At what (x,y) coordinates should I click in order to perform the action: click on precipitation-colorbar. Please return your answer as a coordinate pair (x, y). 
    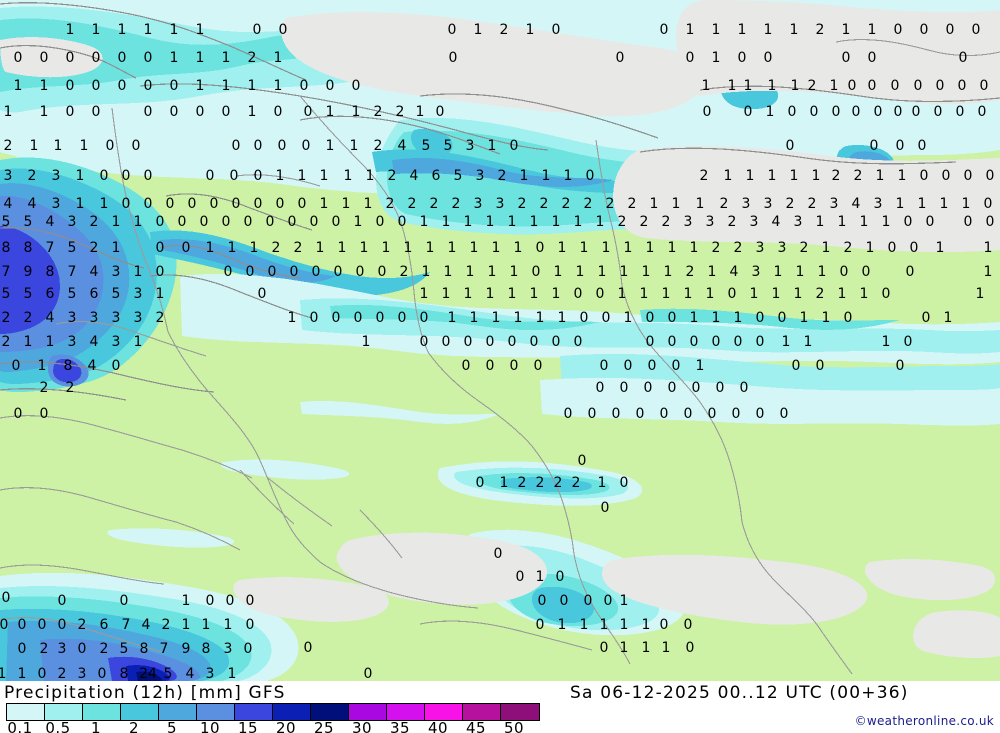
    Looking at the image, I should click on (273, 712).